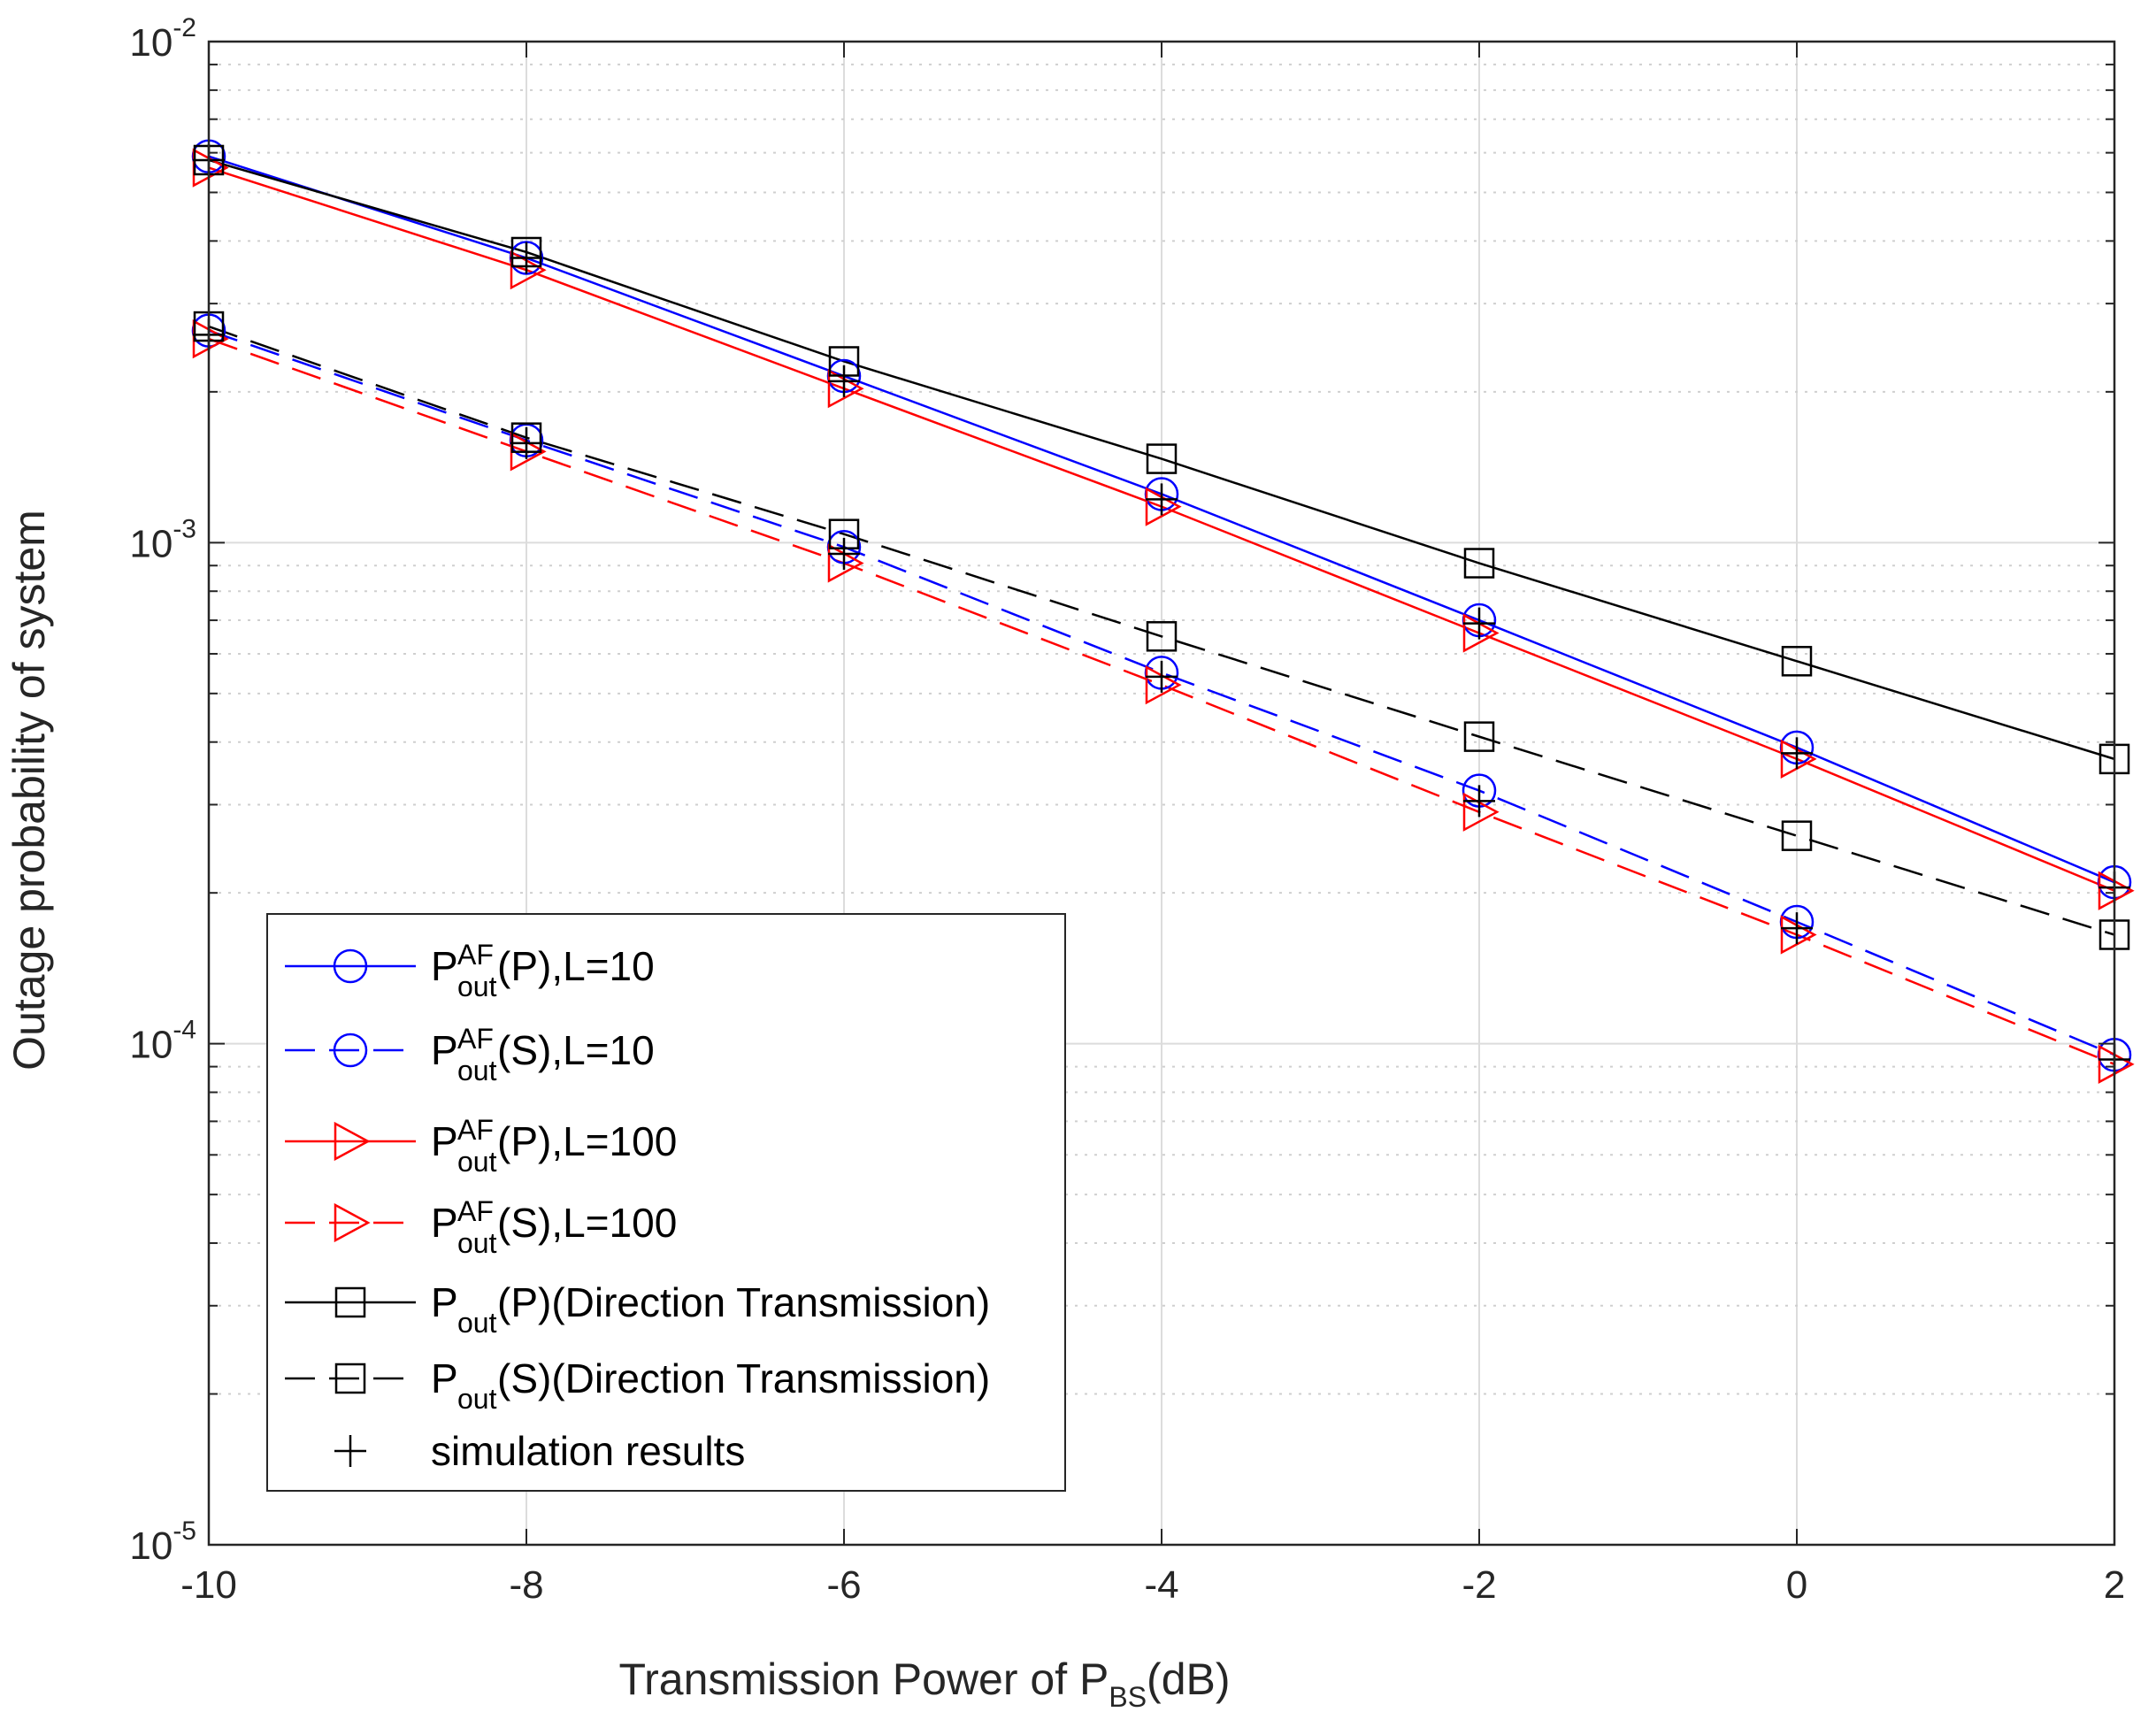  I want to click on x-tick-label: -6, so click(843, 1585).